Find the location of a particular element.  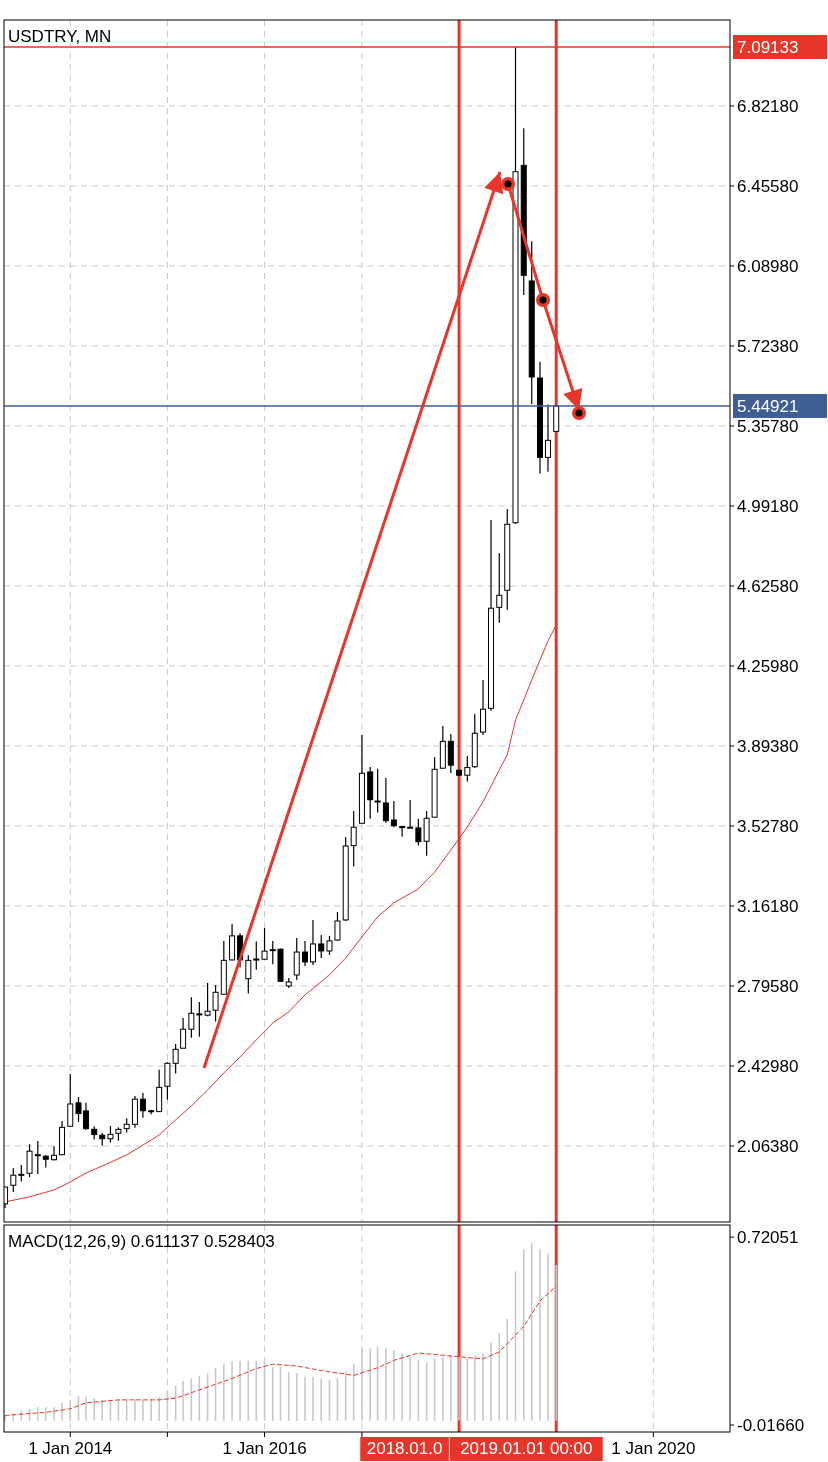

ref-line-label: 5.44921 is located at coordinates (768, 406).